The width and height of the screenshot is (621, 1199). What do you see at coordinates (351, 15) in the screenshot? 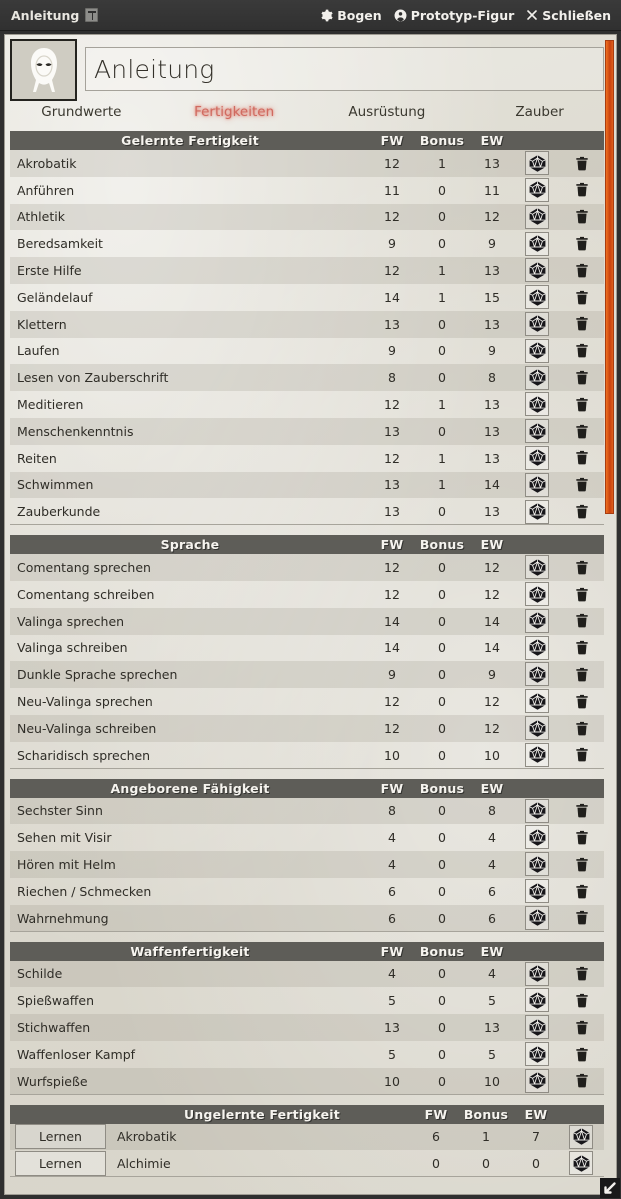
I see `bogen-button: Bogen` at bounding box center [351, 15].